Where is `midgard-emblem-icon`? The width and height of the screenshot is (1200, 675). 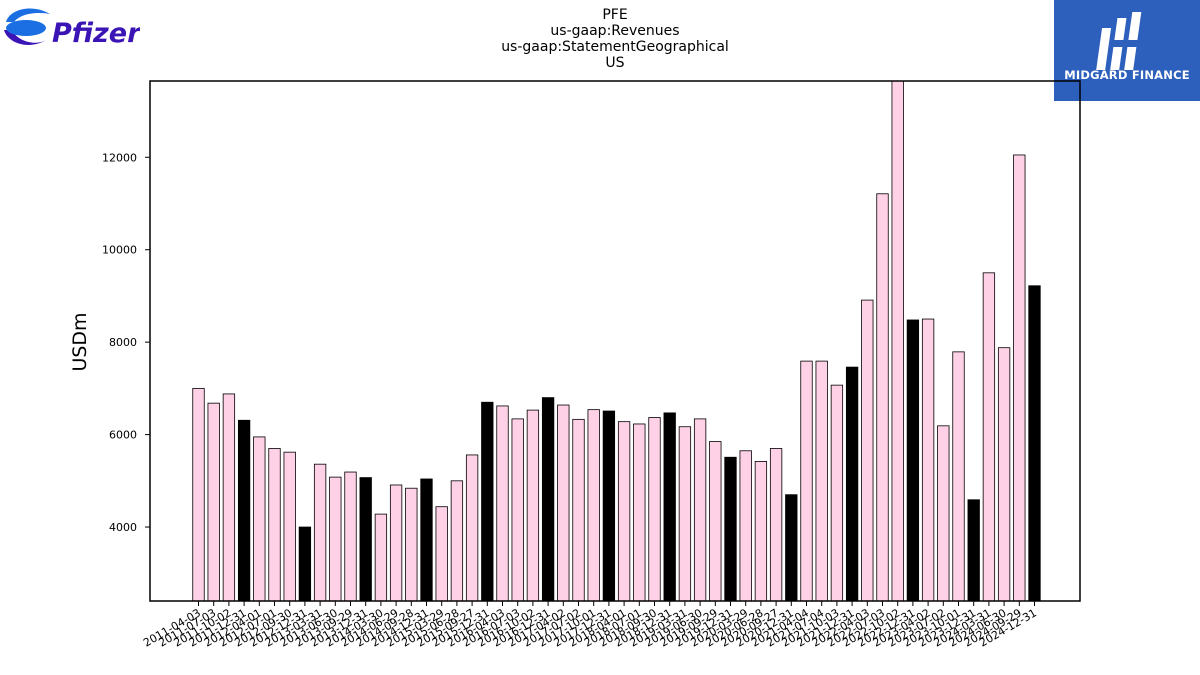 midgard-emblem-icon is located at coordinates (1119, 41).